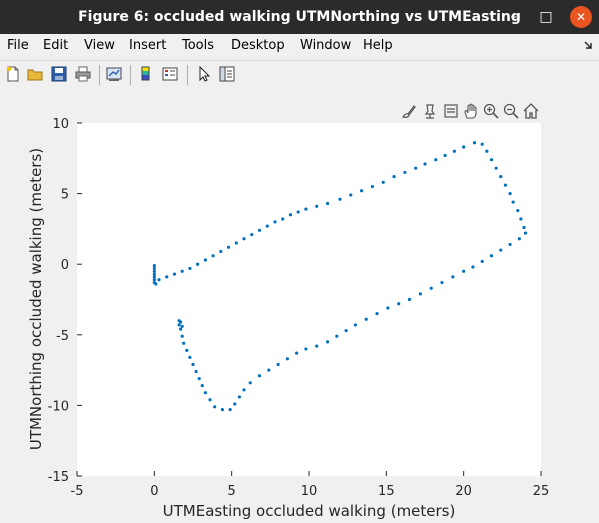  Describe the element at coordinates (588, 45) in the screenshot. I see `dock-arrow-icon` at that location.